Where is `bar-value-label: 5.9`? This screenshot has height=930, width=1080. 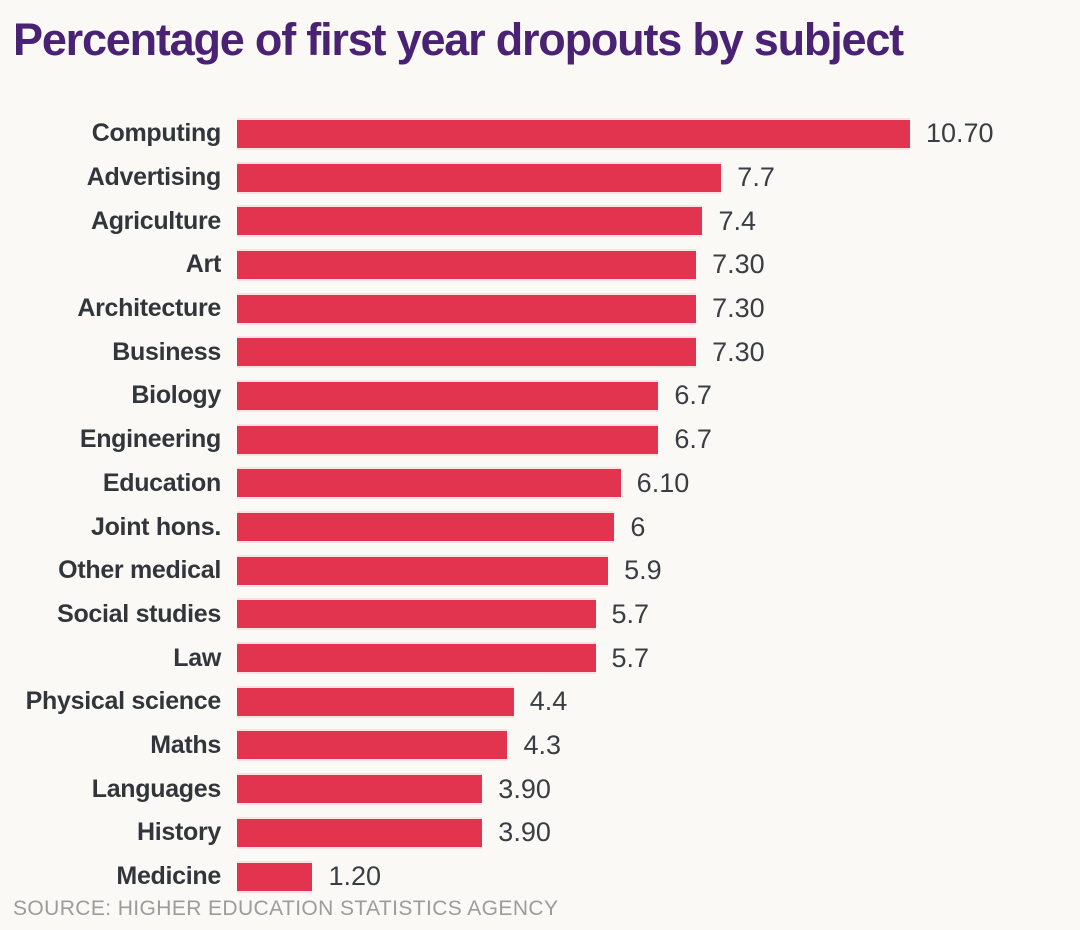
bar-value-label: 5.9 is located at coordinates (643, 570).